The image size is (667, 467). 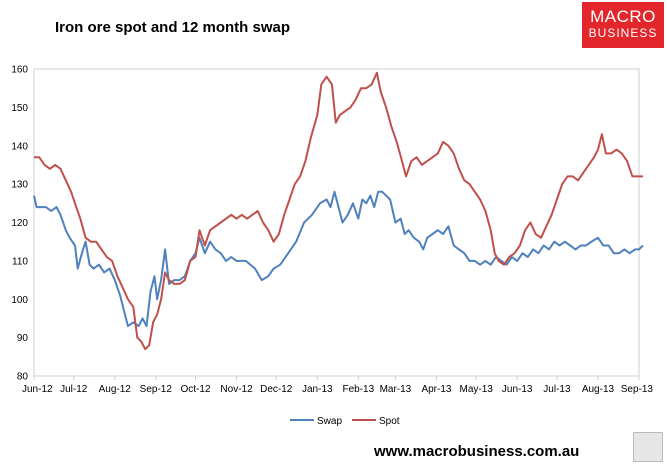 What do you see at coordinates (19, 146) in the screenshot?
I see `y-tick-label: 140` at bounding box center [19, 146].